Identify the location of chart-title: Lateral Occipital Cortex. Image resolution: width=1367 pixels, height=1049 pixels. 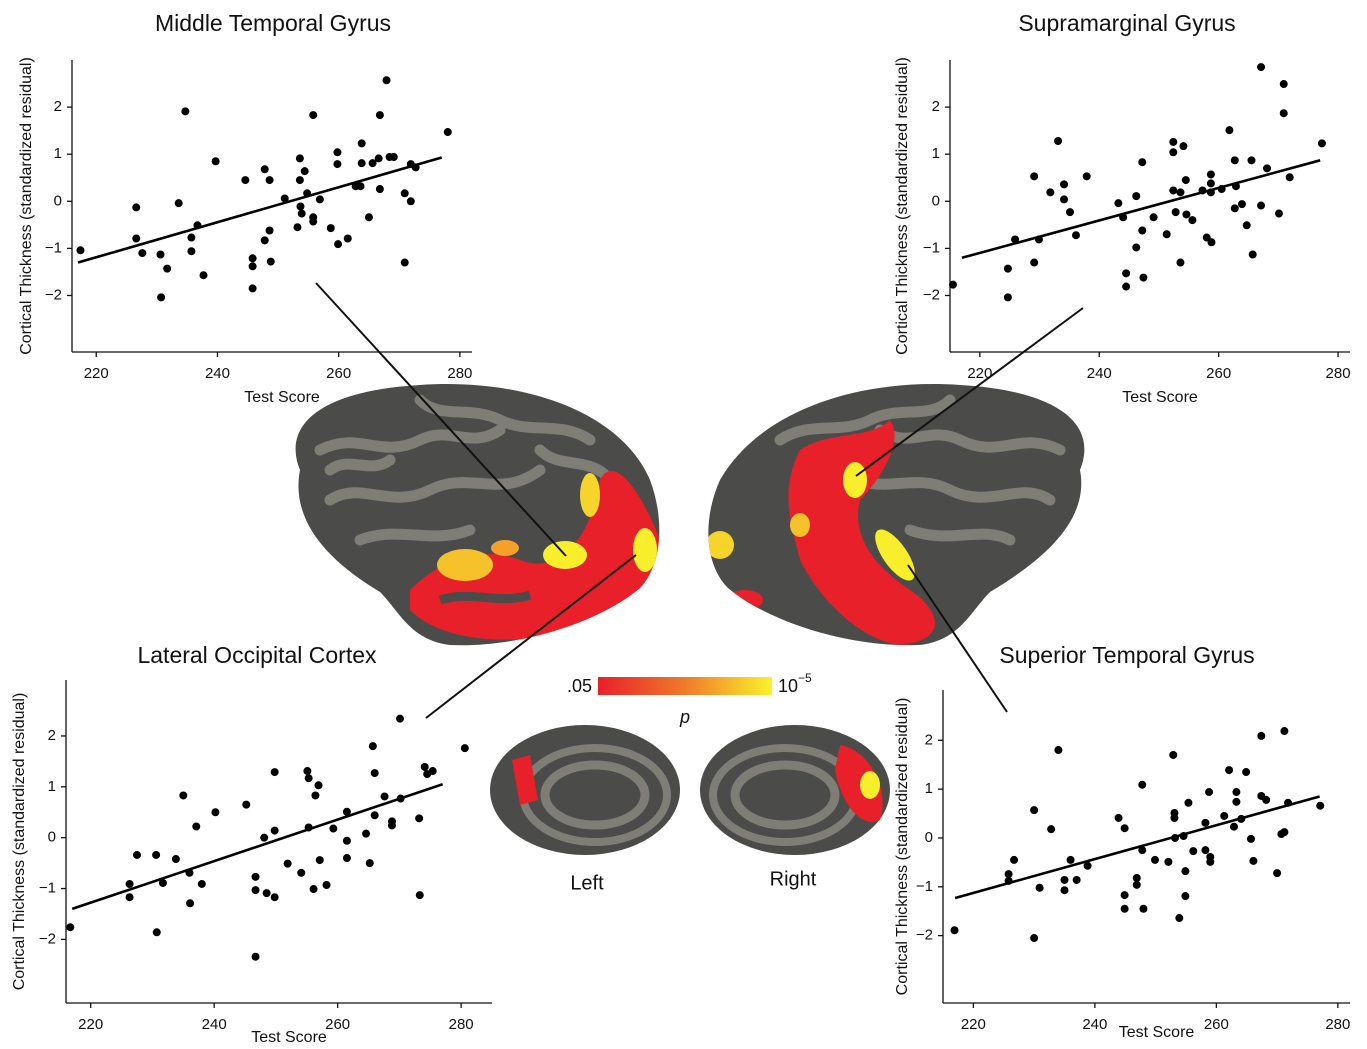
(257, 655).